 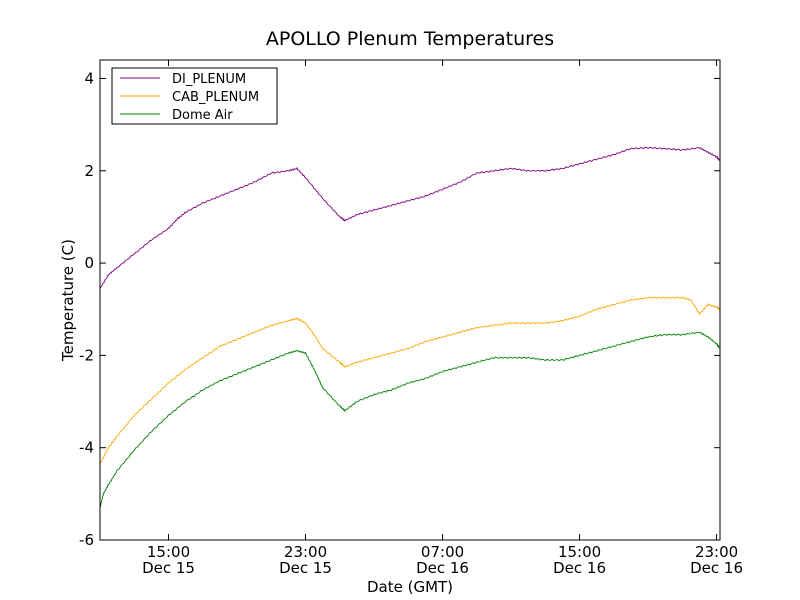 I want to click on chart-title: APOLLO Plenum Temperatures, so click(x=410, y=39).